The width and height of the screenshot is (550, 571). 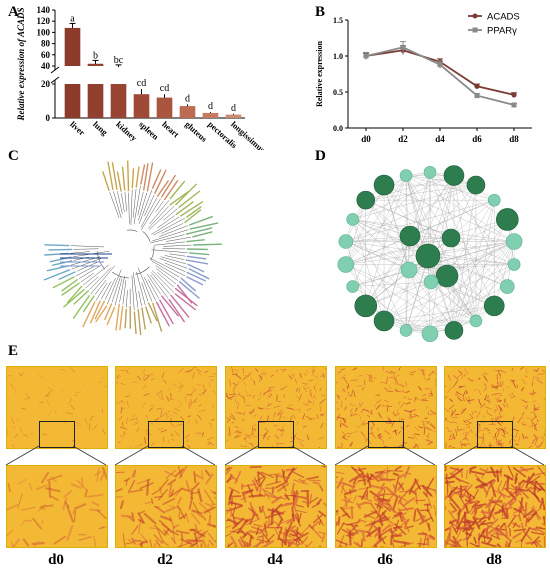 I want to click on y-tick-label: 1.0, so click(x=338, y=56).